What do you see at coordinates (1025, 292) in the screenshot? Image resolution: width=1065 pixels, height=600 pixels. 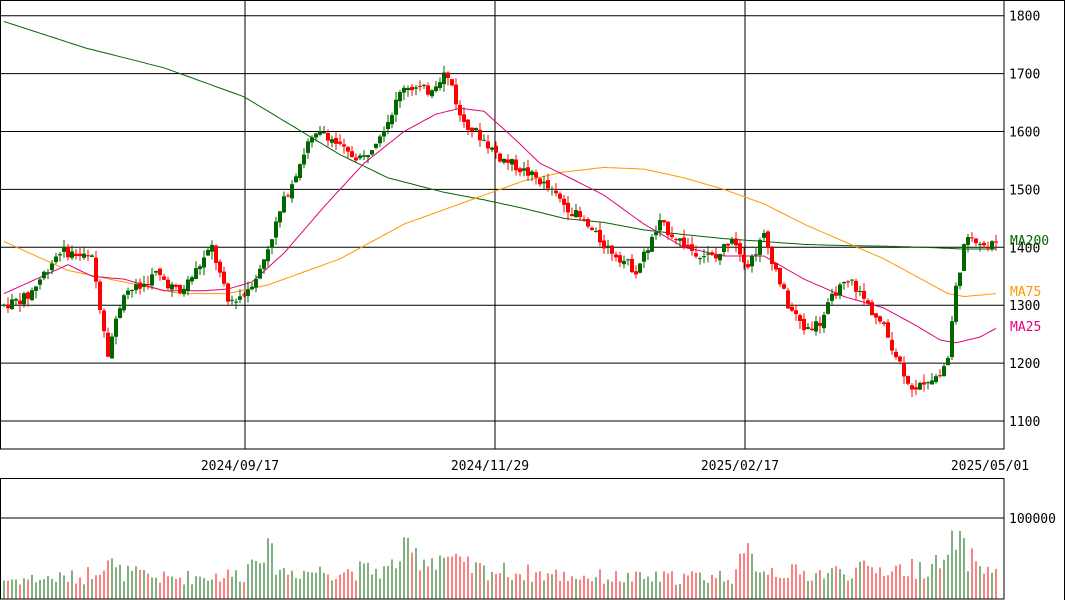 I see `legend-ma75: MA75` at bounding box center [1025, 292].